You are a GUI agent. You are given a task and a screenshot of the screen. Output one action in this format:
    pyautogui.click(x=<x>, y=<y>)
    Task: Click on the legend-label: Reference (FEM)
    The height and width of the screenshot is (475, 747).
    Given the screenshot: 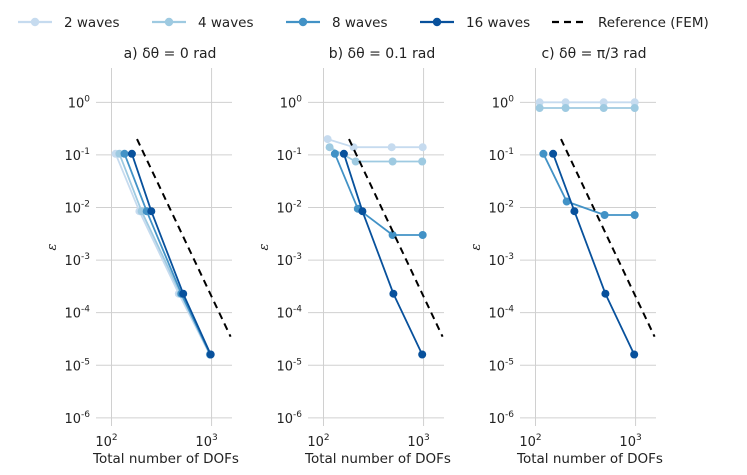 What is the action you would take?
    pyautogui.click(x=653, y=23)
    